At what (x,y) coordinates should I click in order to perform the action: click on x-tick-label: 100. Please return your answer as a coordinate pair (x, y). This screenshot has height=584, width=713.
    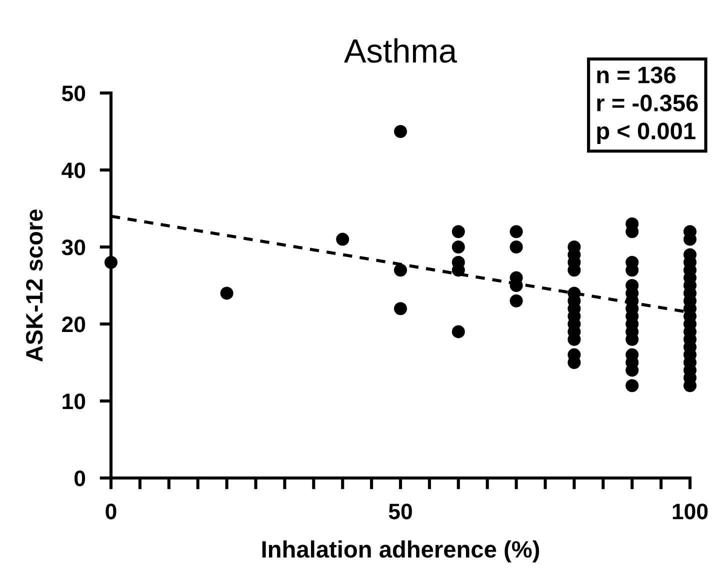
    Looking at the image, I should click on (690, 512).